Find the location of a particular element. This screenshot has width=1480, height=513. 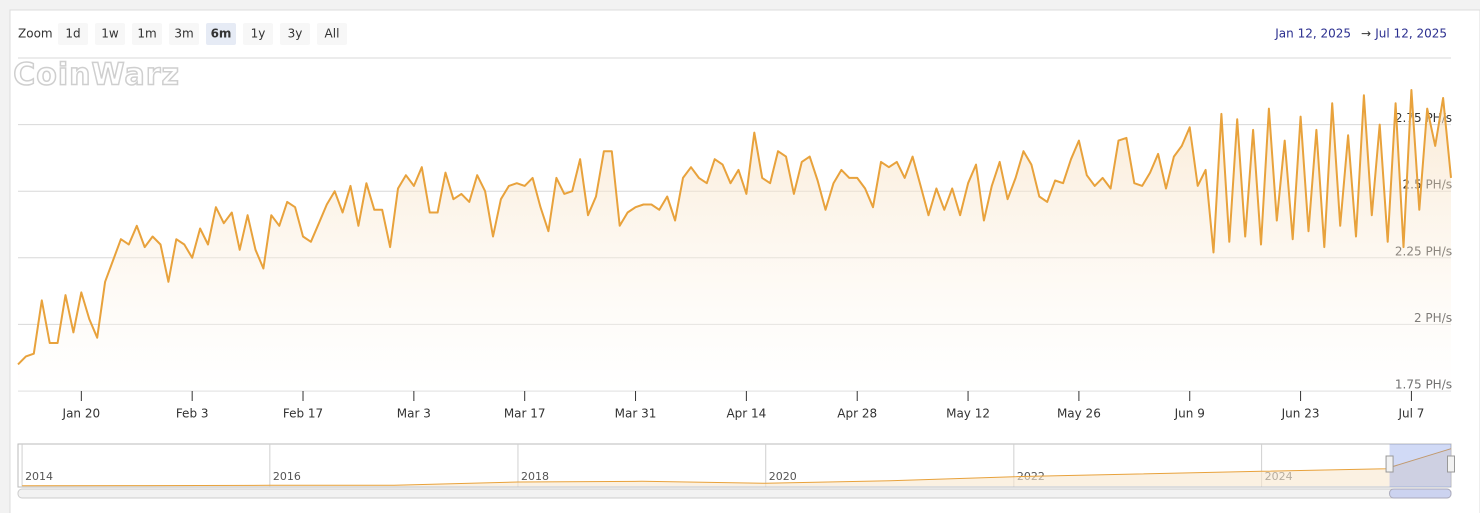

navigator-tick-label: 2020 is located at coordinates (783, 476).